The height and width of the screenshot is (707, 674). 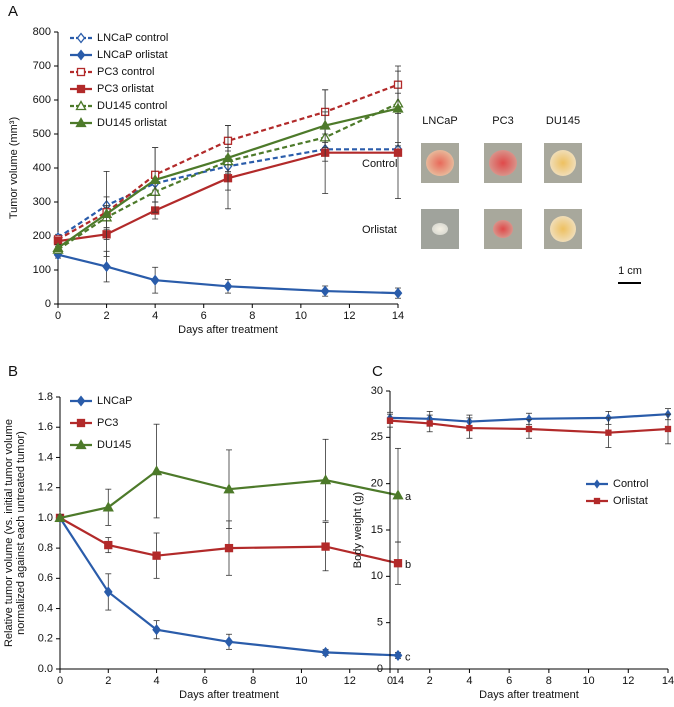 What do you see at coordinates (377, 391) in the screenshot?
I see `y-tick-label: 30` at bounding box center [377, 391].